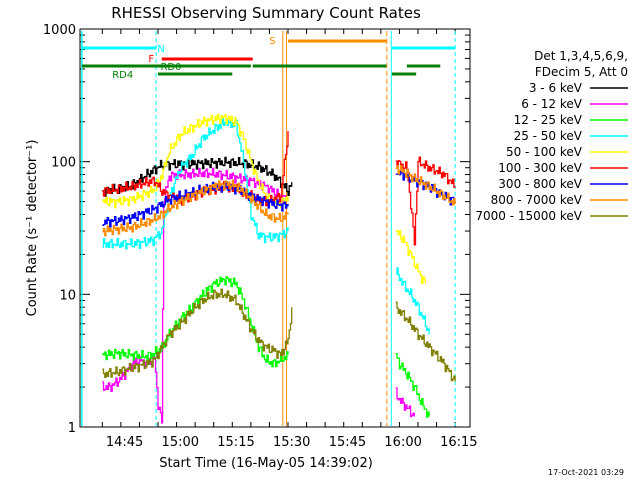 This screenshot has width=640, height=480. Describe the element at coordinates (180, 442) in the screenshot. I see `x-tick-label: 15:00` at that location.